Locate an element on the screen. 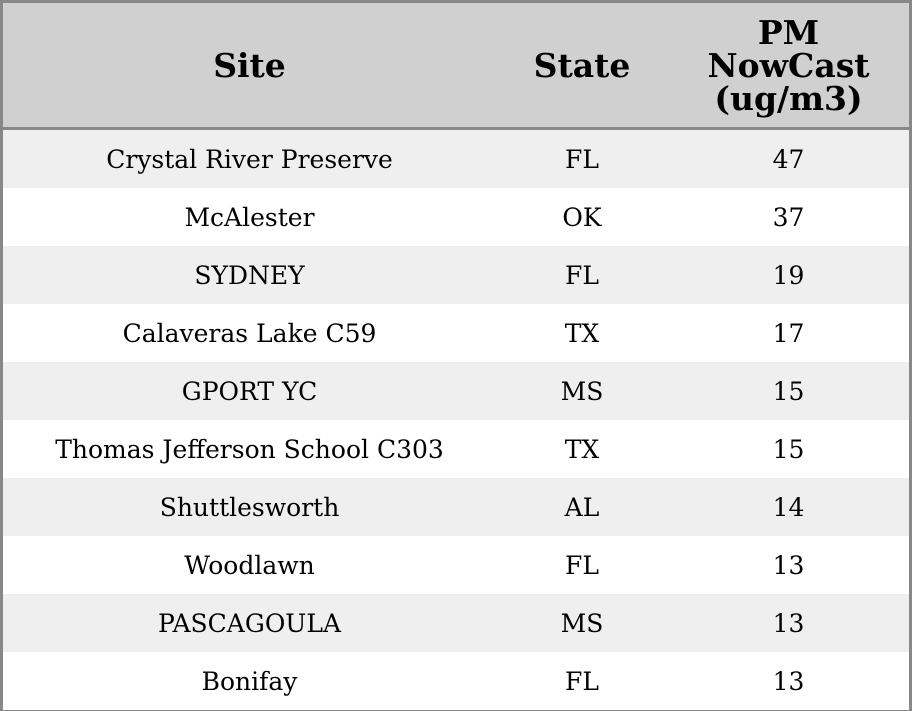 This screenshot has height=711, width=912. table-row: SYDNEY FL 19 is located at coordinates (456, 275).